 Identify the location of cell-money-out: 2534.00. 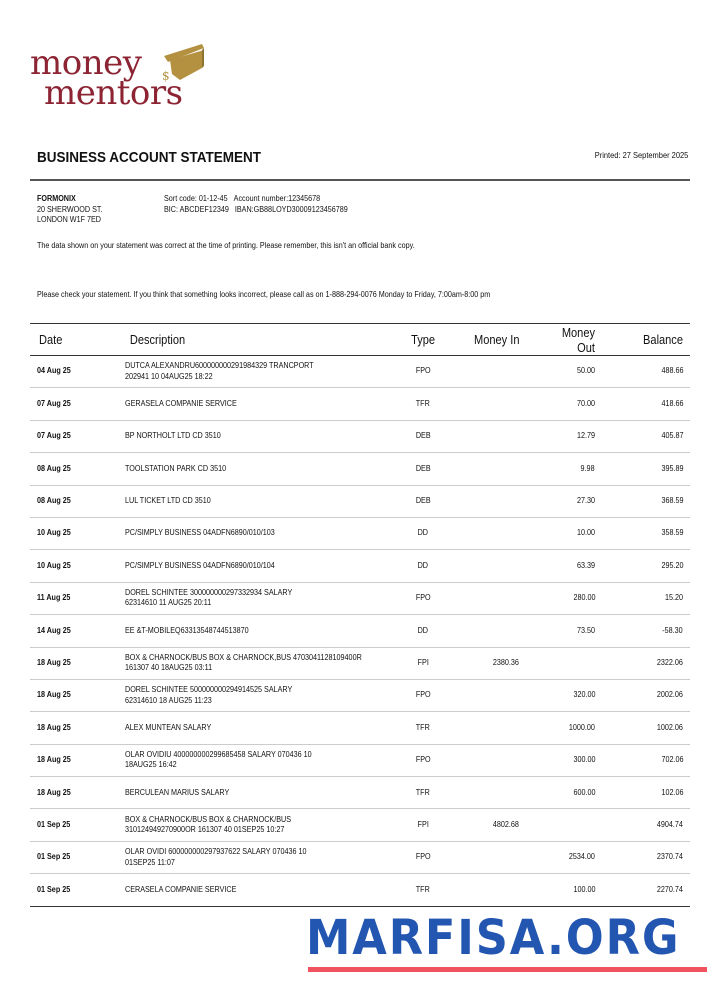
(564, 858).